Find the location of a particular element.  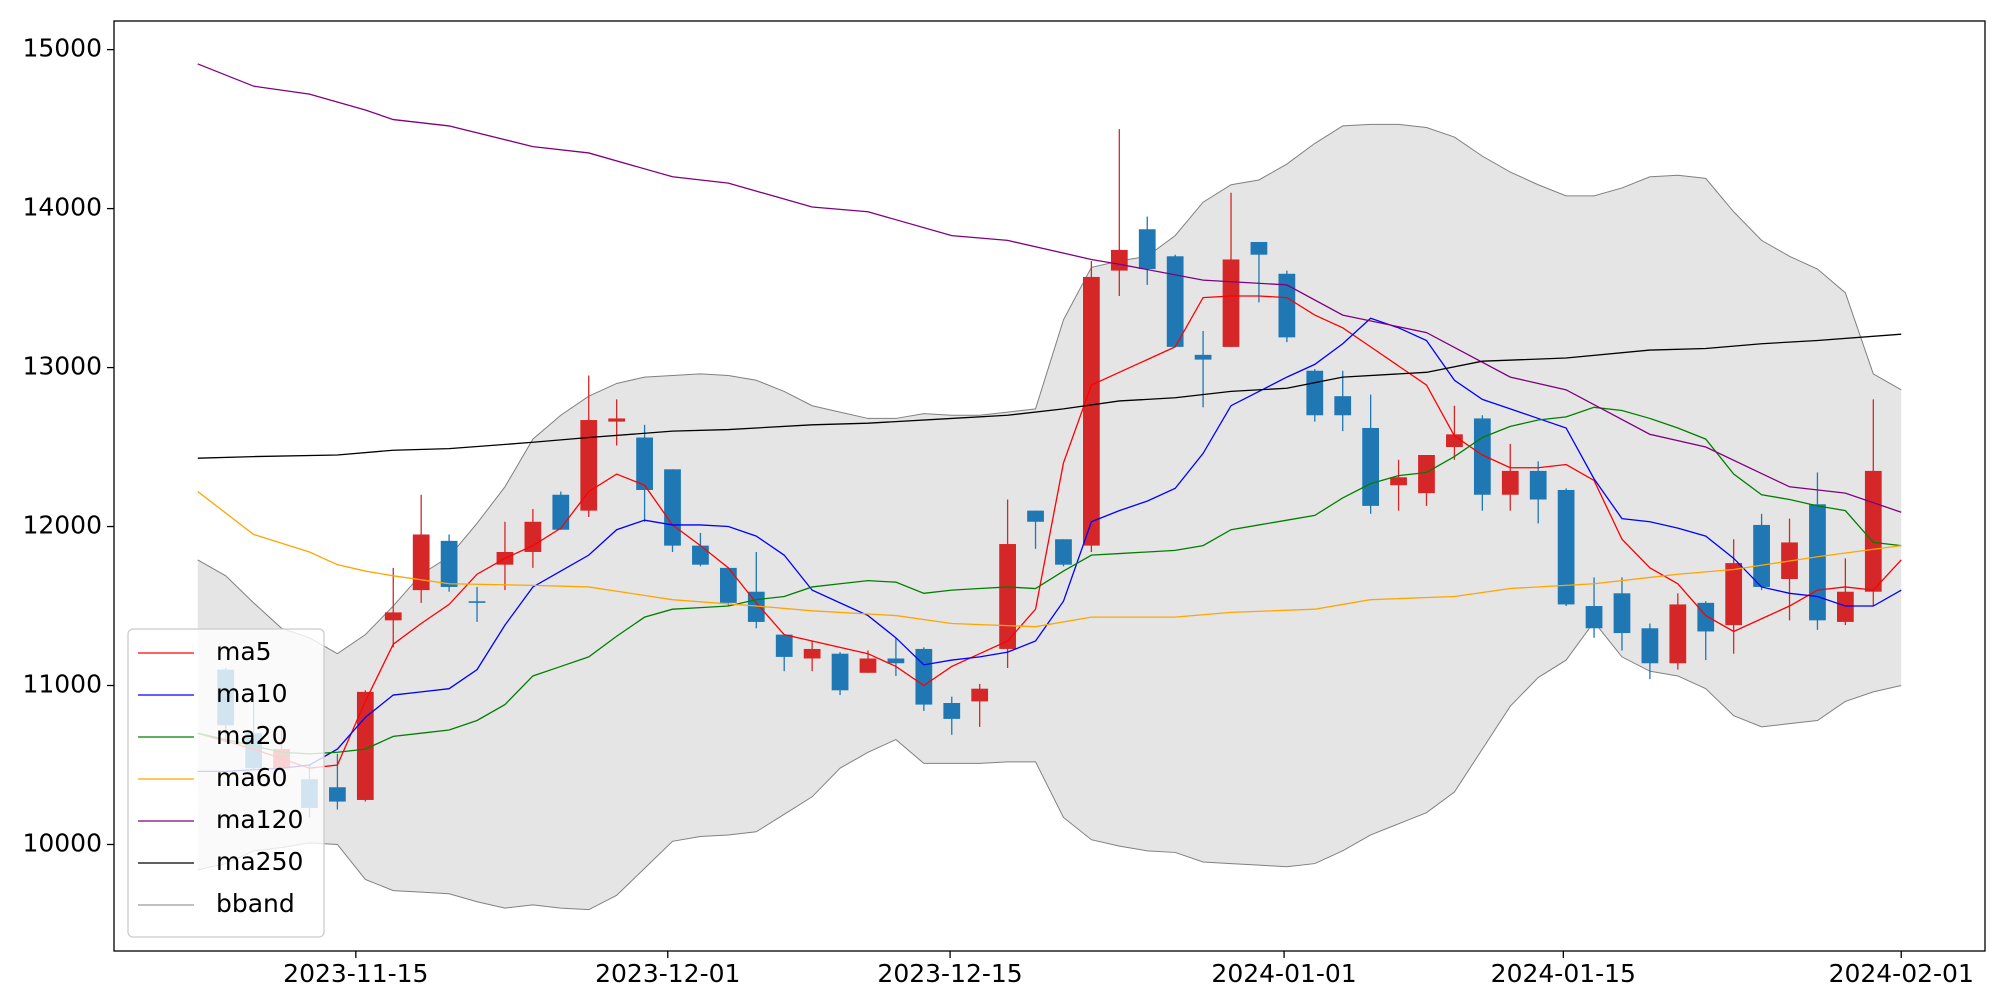

legend-label: ma20 is located at coordinates (251, 735).